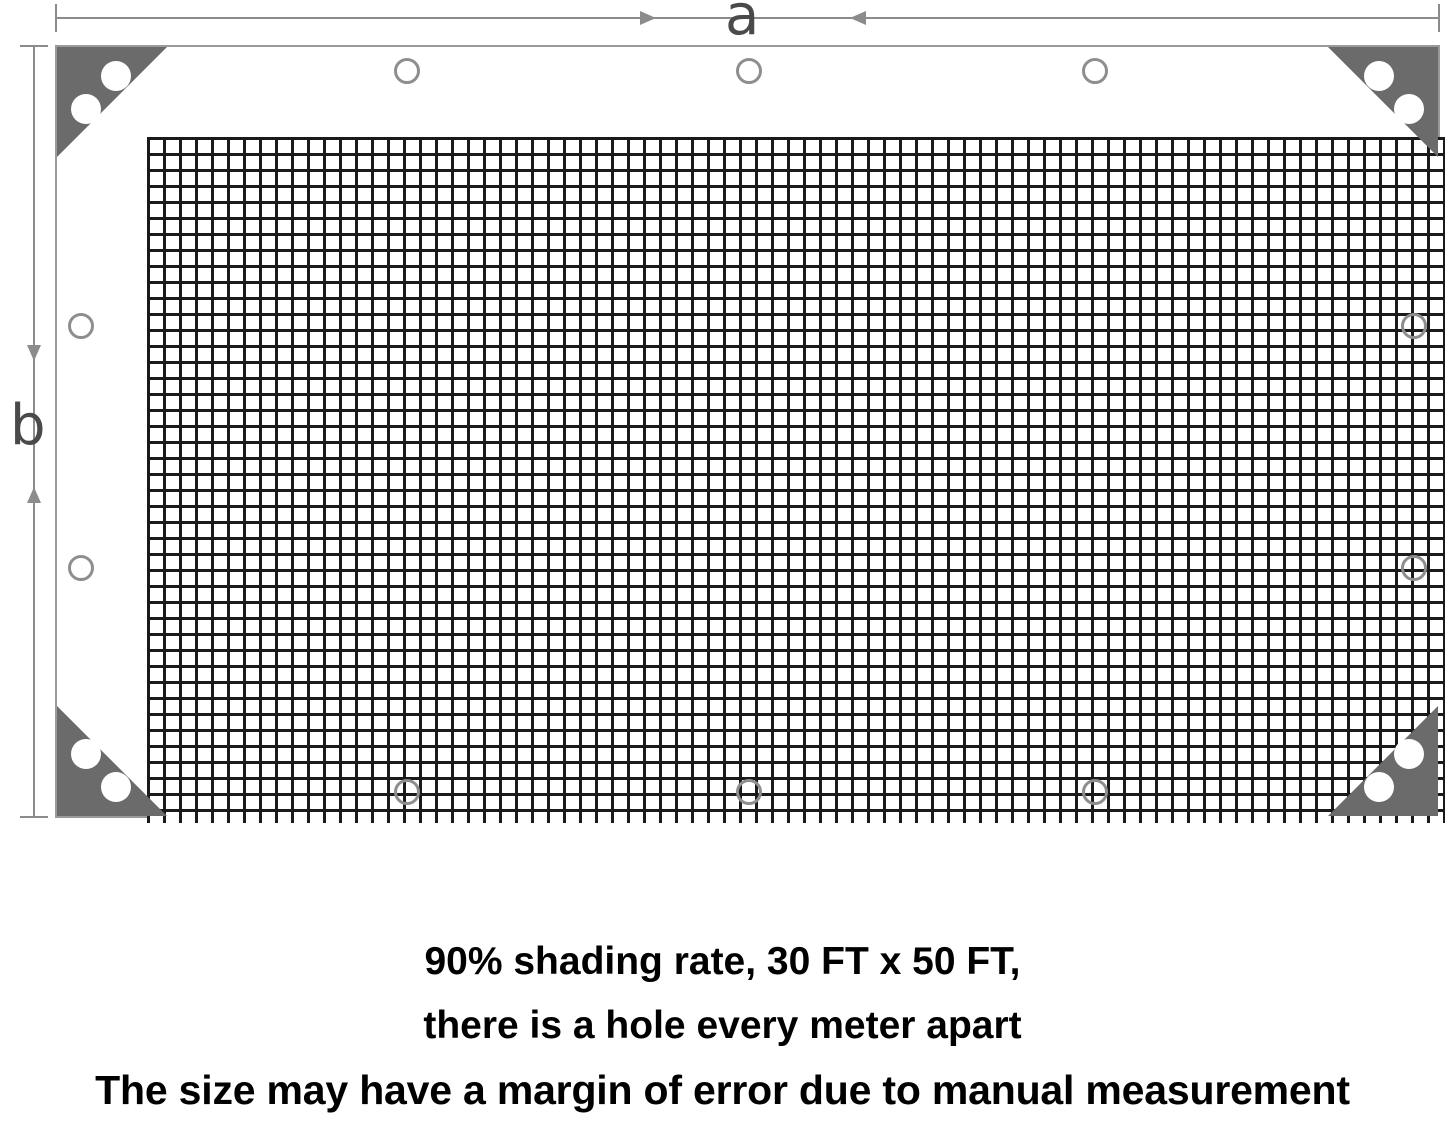  What do you see at coordinates (34, 495) in the screenshot?
I see `arrowhead-up-icon` at bounding box center [34, 495].